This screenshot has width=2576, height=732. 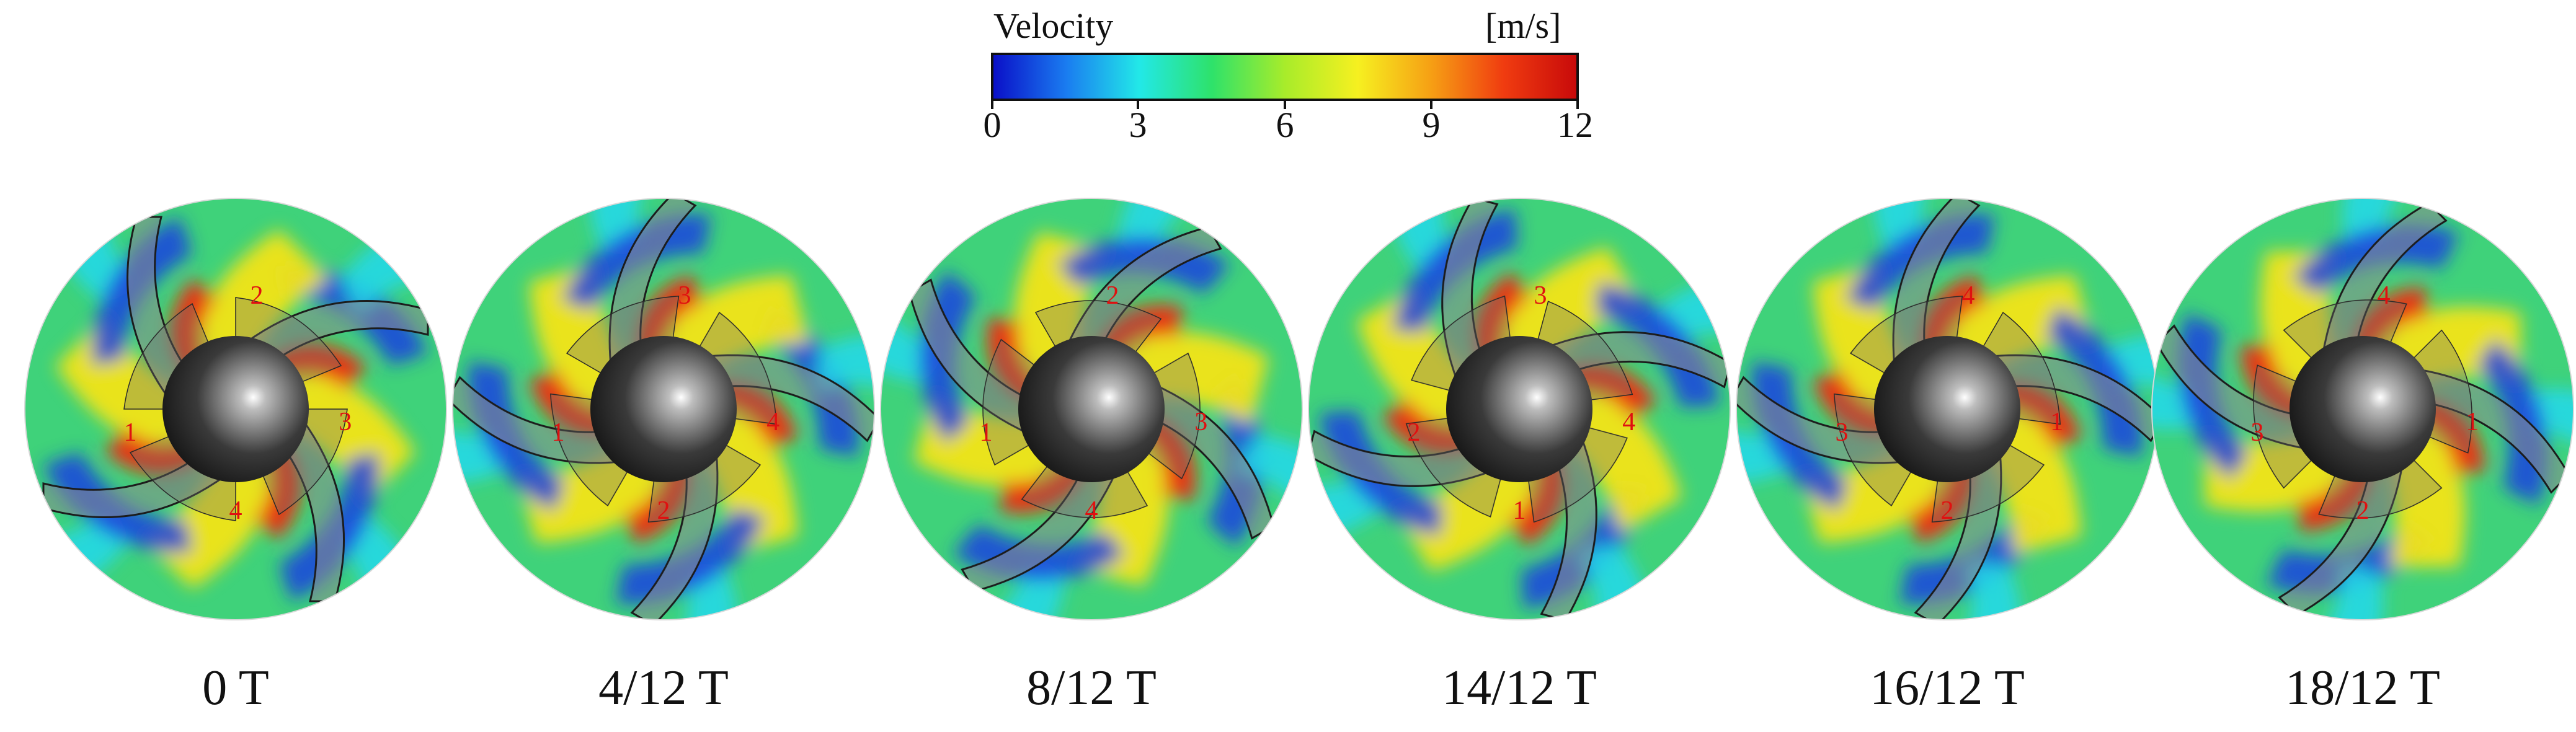 I want to click on impeller-panel-5: 3 4 1 2 16/12 T, so click(x=1947, y=459).